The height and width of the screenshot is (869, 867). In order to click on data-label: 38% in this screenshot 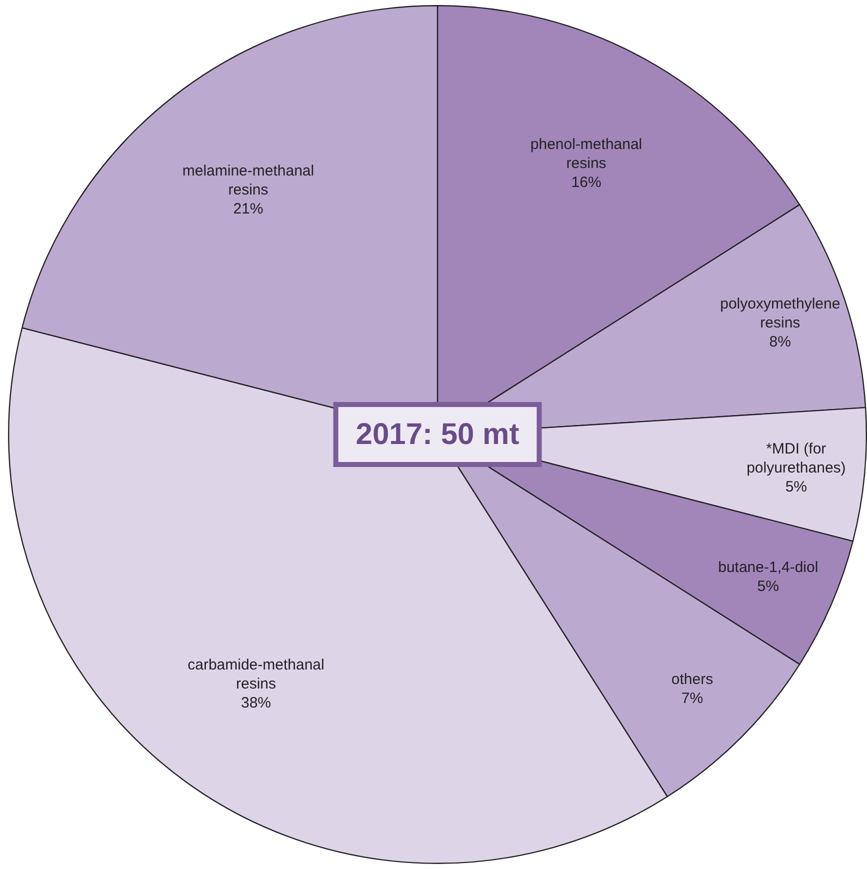, I will do `click(256, 703)`.